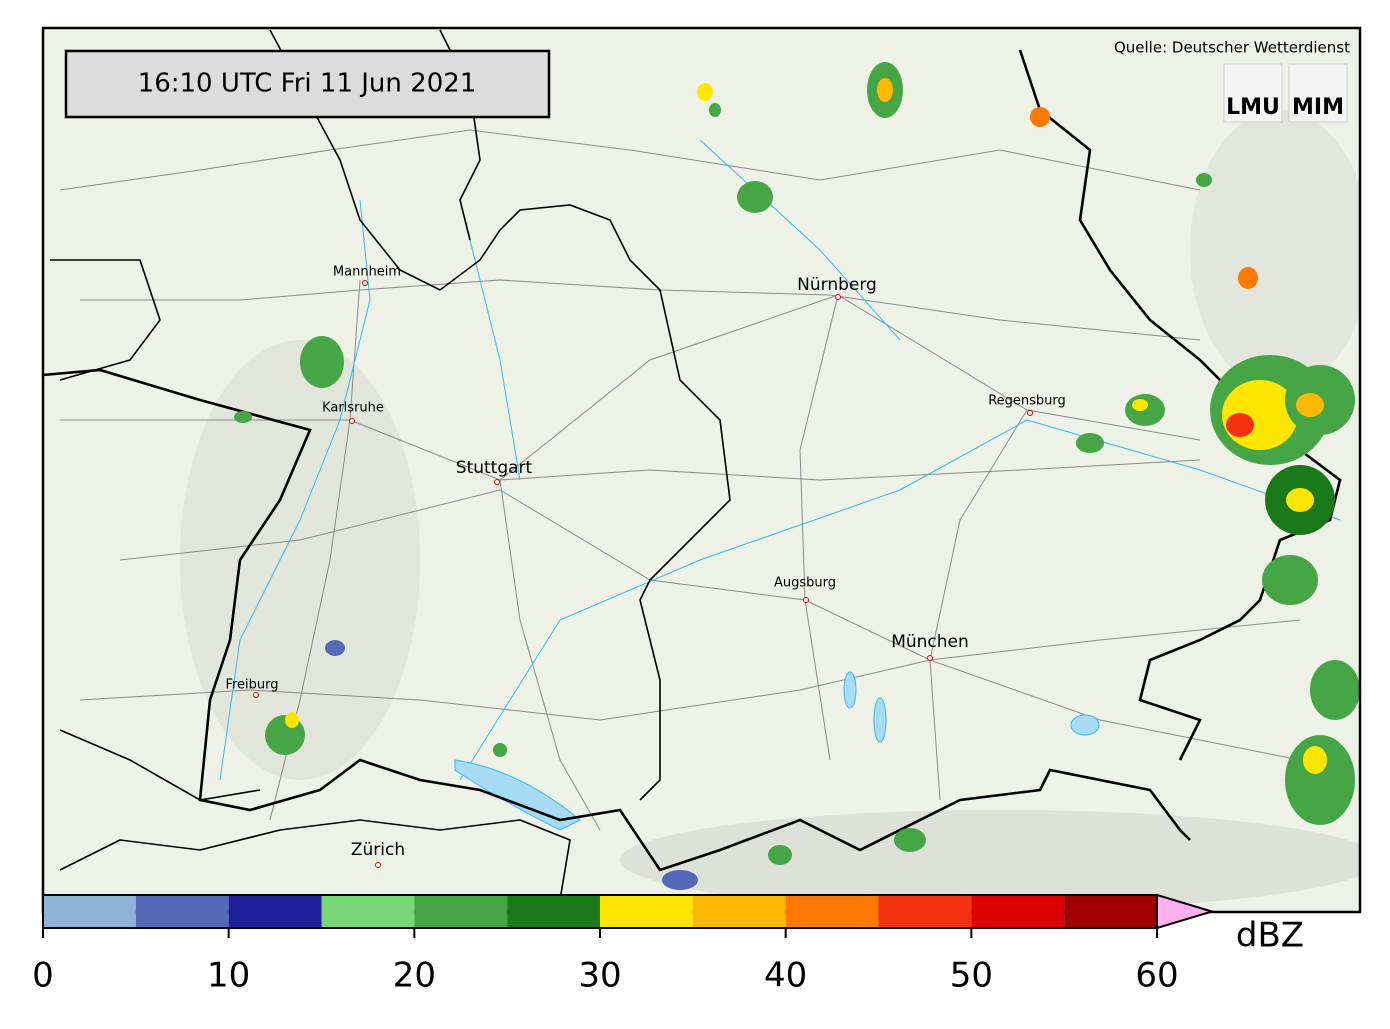 The image size is (1390, 1029). Describe the element at coordinates (228, 976) in the screenshot. I see `colorbar-tick-label: 10` at that location.